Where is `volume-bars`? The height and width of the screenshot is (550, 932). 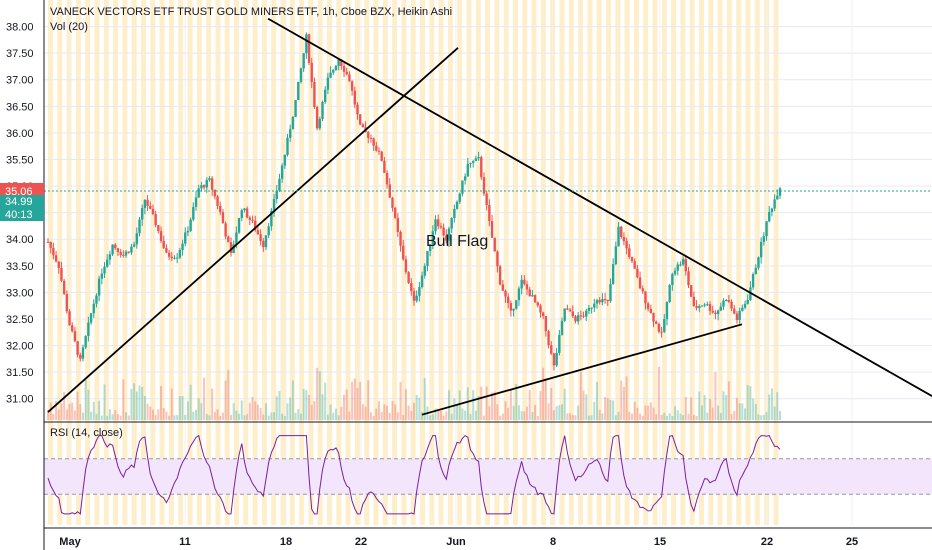
volume-bars is located at coordinates (414, 393).